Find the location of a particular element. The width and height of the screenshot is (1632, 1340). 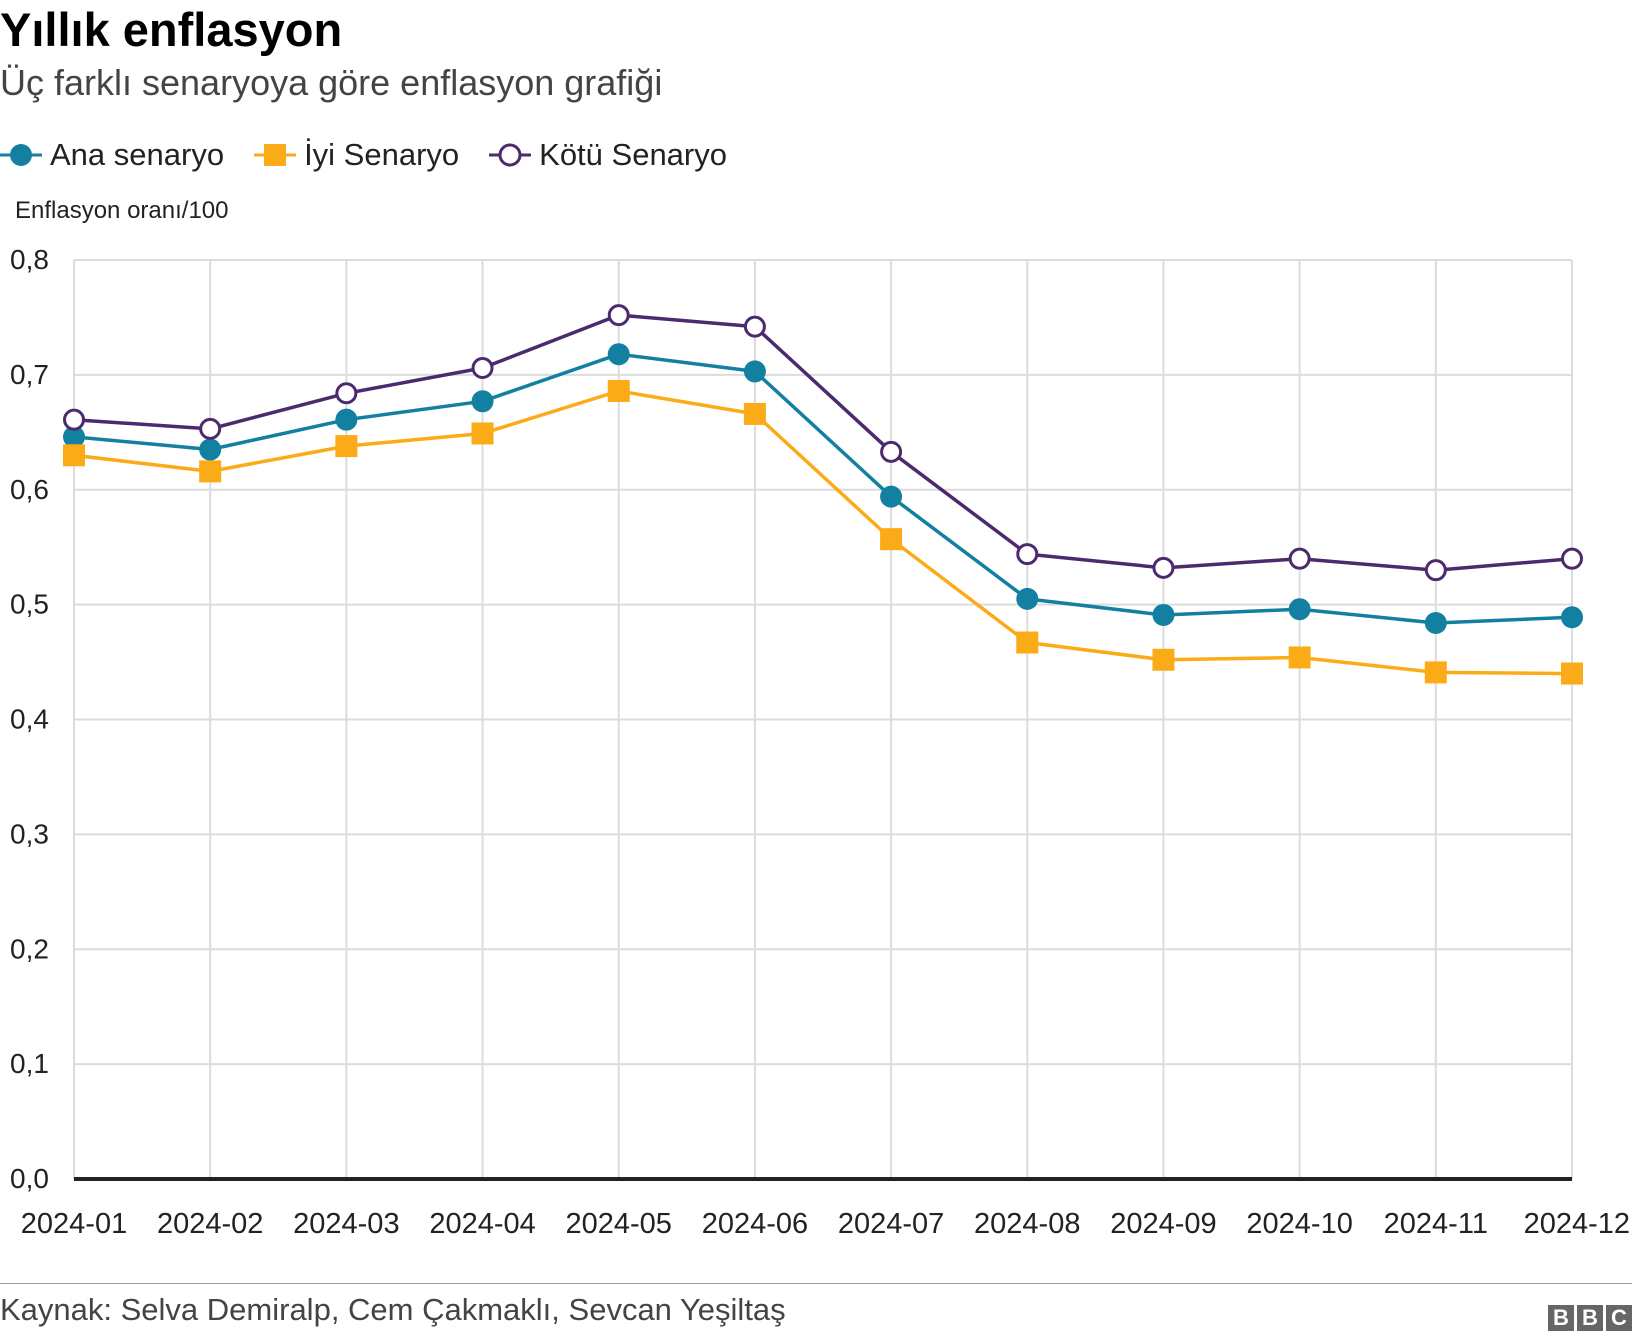

x-tick-label: 2024-08 is located at coordinates (1027, 1224).